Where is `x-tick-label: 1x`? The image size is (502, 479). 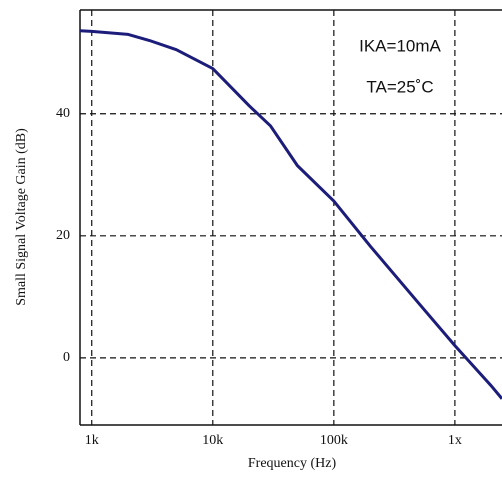 x-tick-label: 1x is located at coordinates (455, 440).